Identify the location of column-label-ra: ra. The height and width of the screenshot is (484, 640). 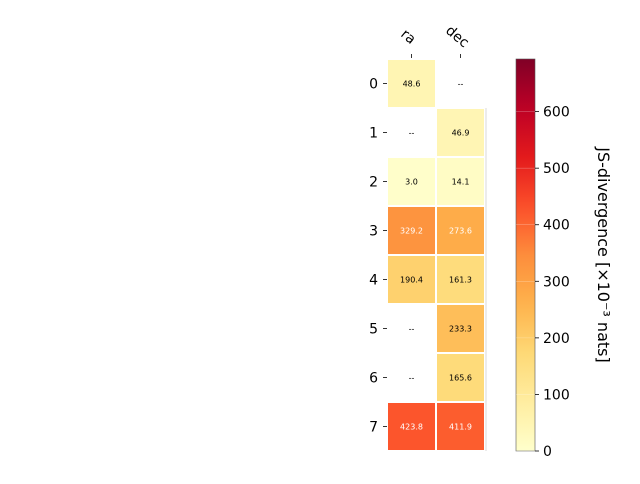
(407, 36).